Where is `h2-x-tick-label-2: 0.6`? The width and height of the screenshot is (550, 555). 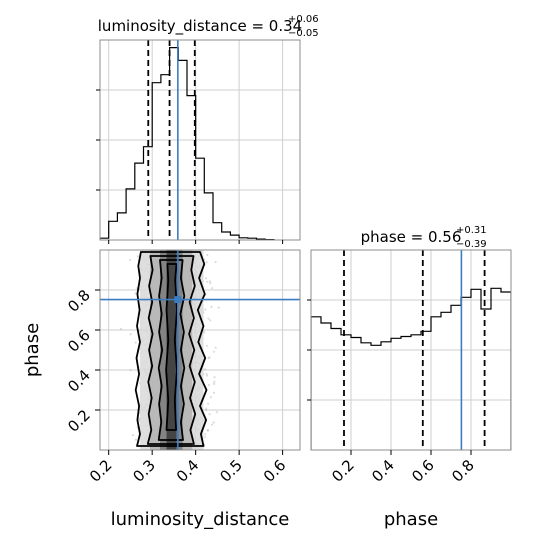 h2-x-tick-label-2: 0.6 is located at coordinates (423, 471).